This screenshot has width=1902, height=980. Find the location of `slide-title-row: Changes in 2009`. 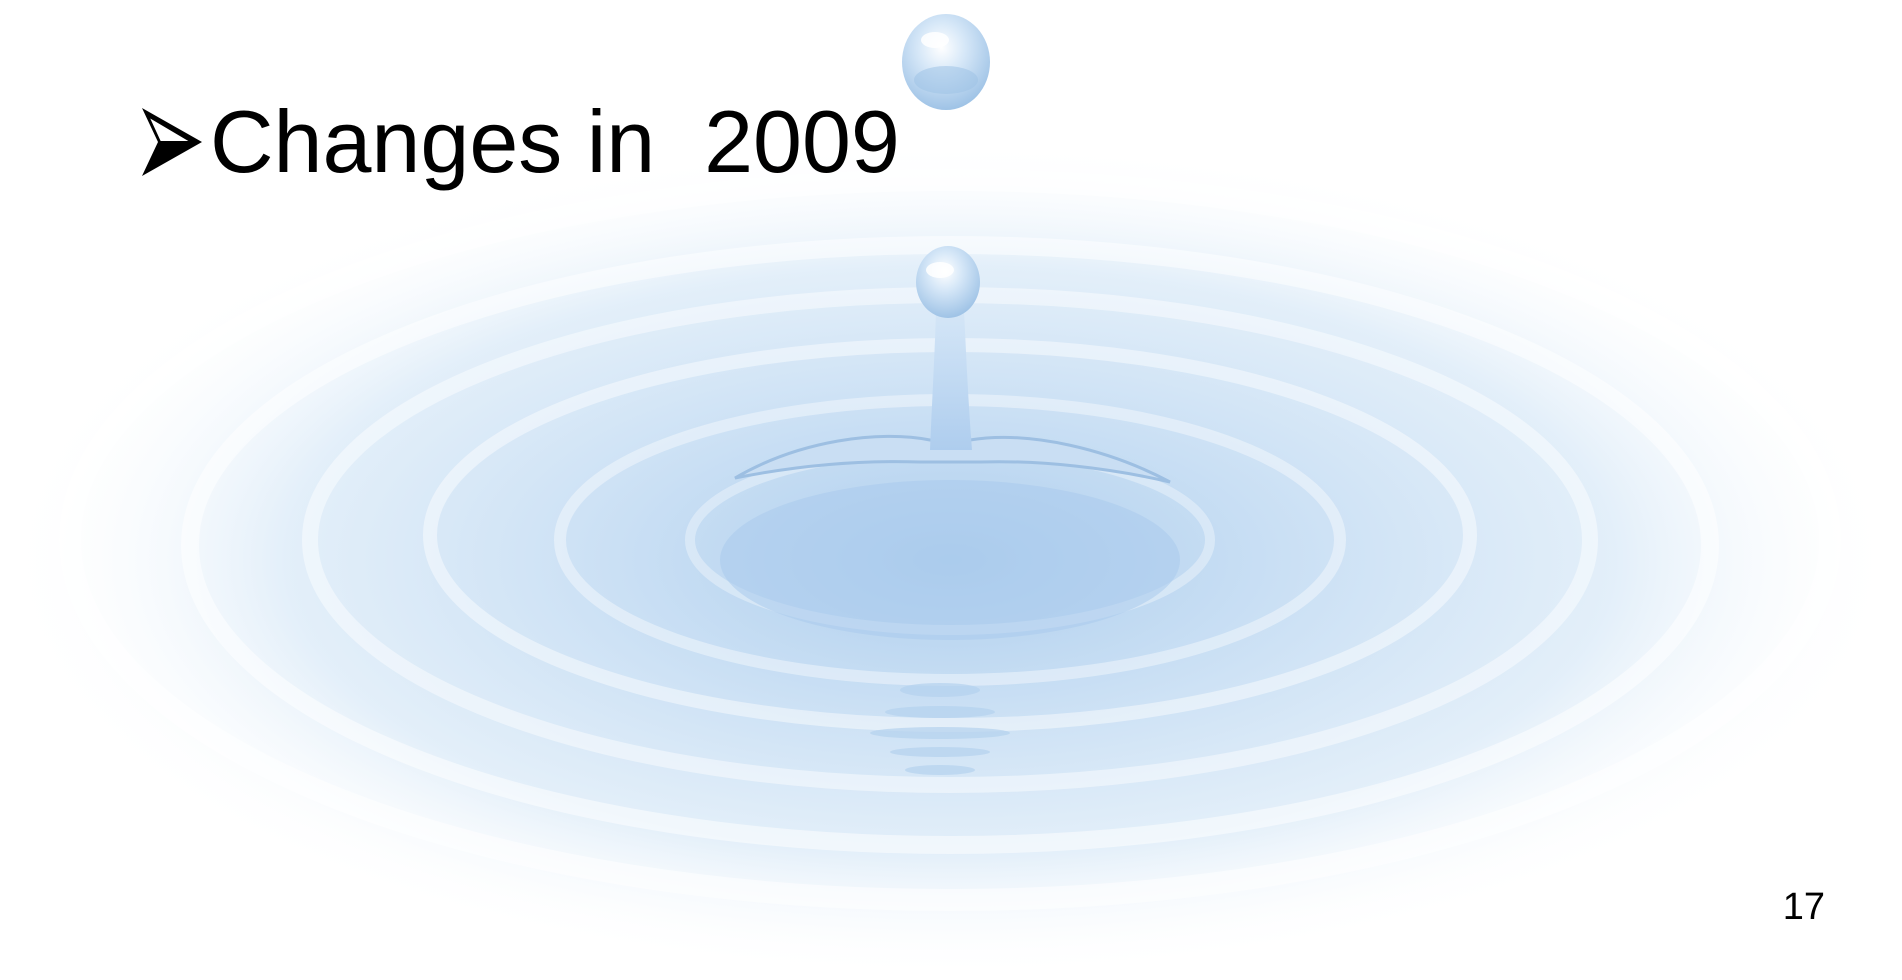

slide-title-row: Changes in 2009 is located at coordinates (520, 142).